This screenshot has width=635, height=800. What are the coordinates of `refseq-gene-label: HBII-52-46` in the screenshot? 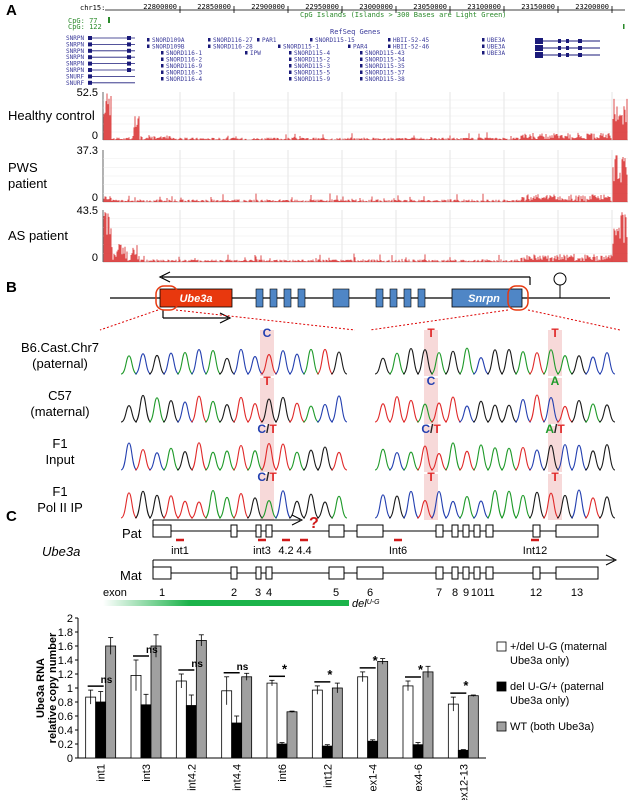 It's located at (411, 47).